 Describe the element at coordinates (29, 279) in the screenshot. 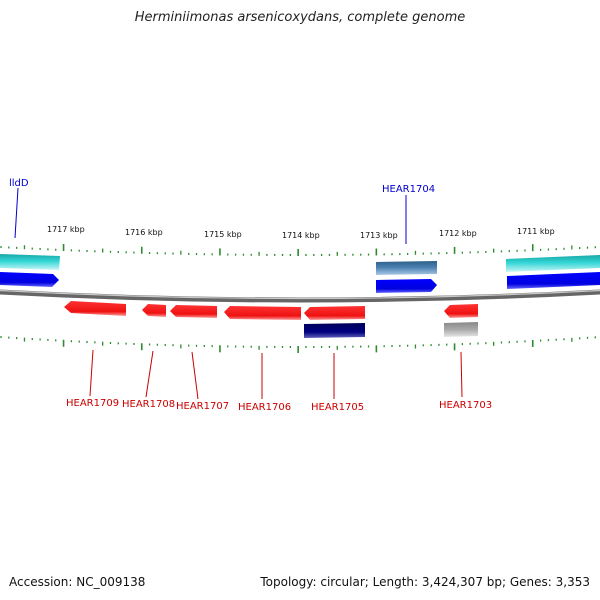

I see `feature-forward-blue-left` at that location.